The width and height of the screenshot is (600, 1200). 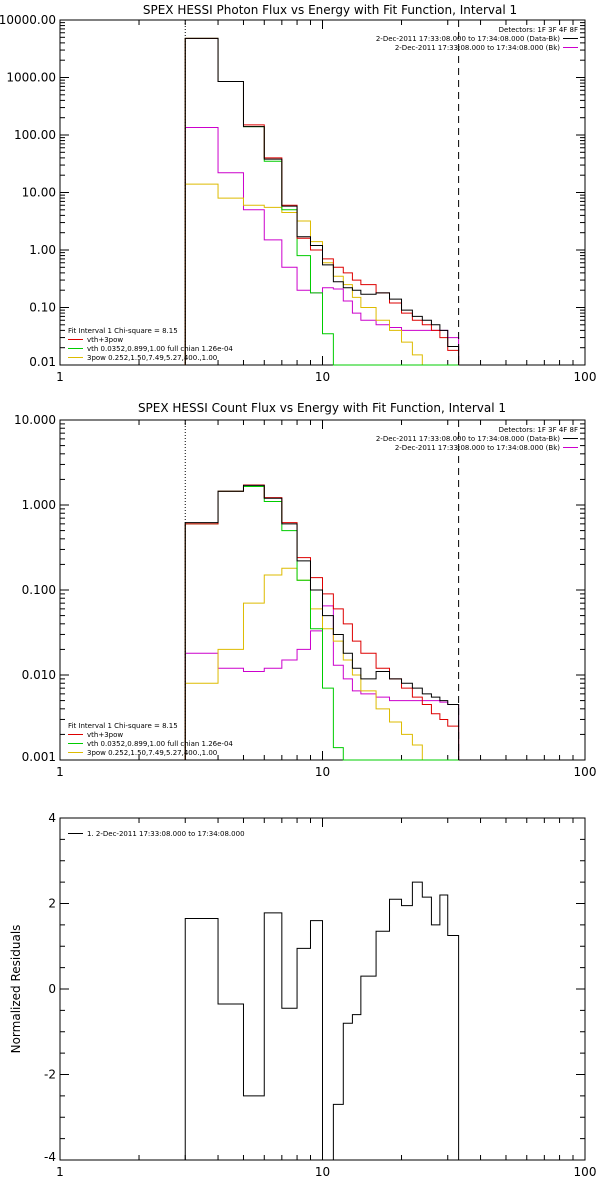 I want to click on count-flux-xtick-label: 1, so click(x=60, y=772).